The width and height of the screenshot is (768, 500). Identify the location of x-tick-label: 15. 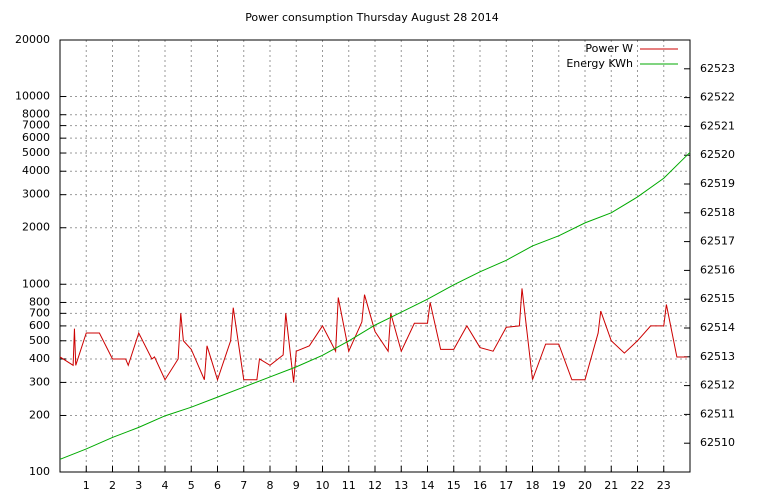
(454, 485).